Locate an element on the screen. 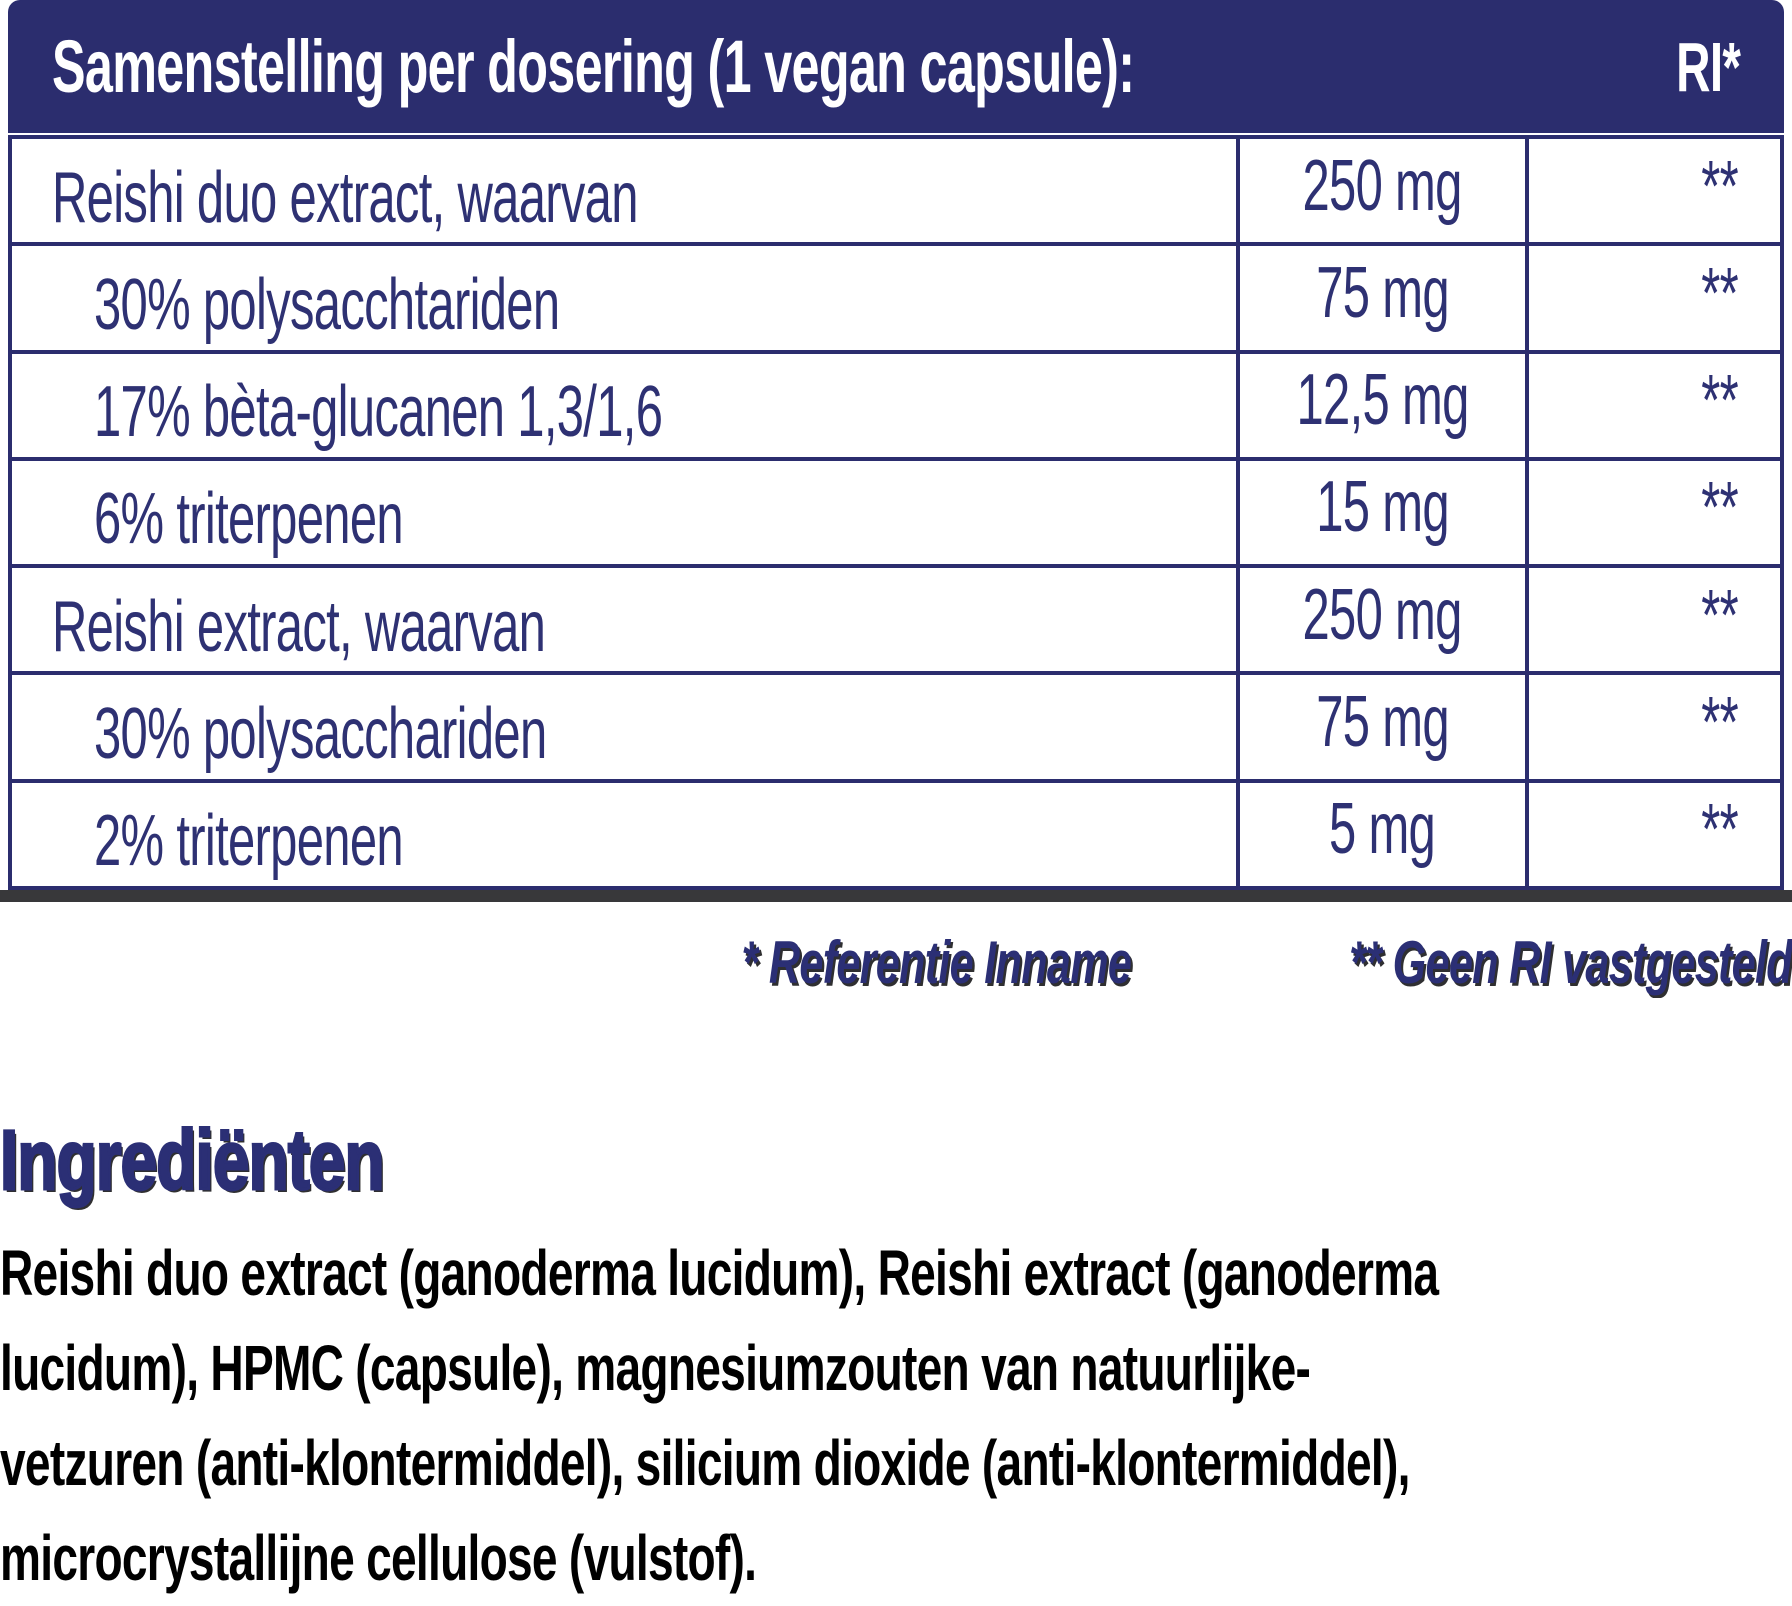 The height and width of the screenshot is (1606, 1792). row-amount: 15 mg is located at coordinates (1380, 512).